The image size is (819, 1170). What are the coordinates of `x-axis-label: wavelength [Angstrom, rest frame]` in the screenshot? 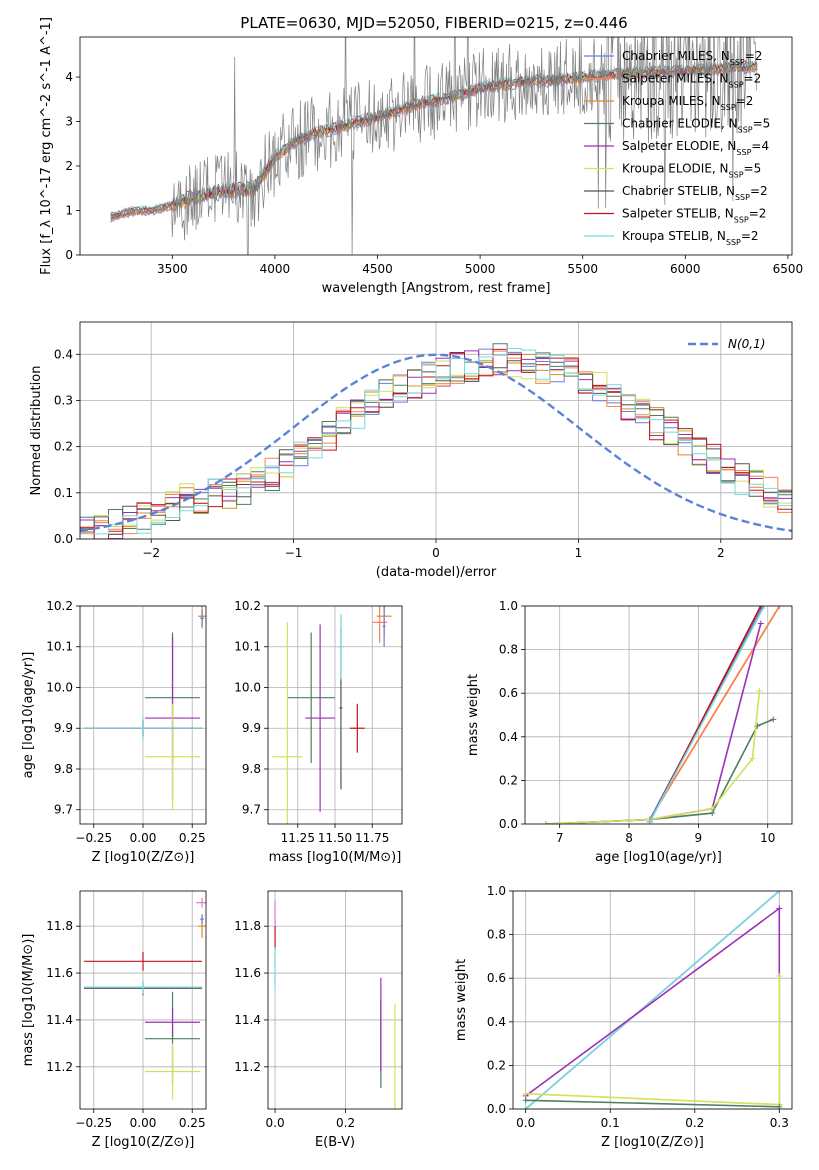 It's located at (436, 288).